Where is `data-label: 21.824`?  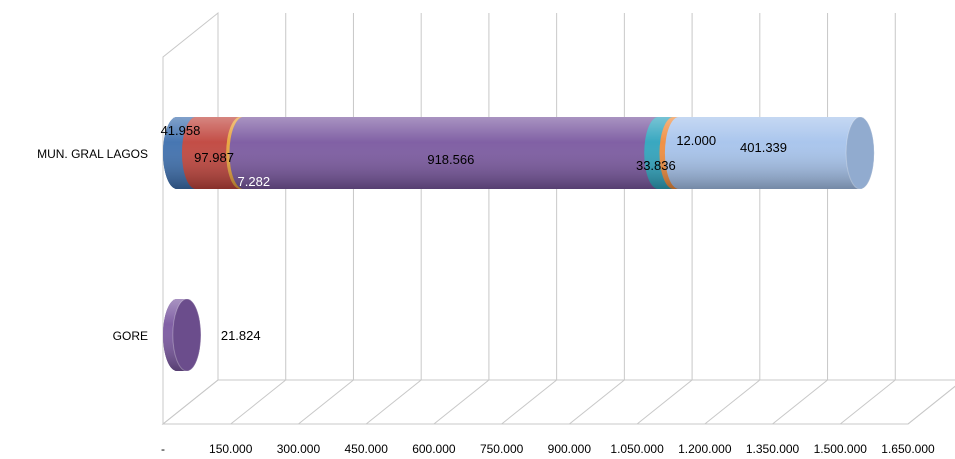 data-label: 21.824 is located at coordinates (241, 335).